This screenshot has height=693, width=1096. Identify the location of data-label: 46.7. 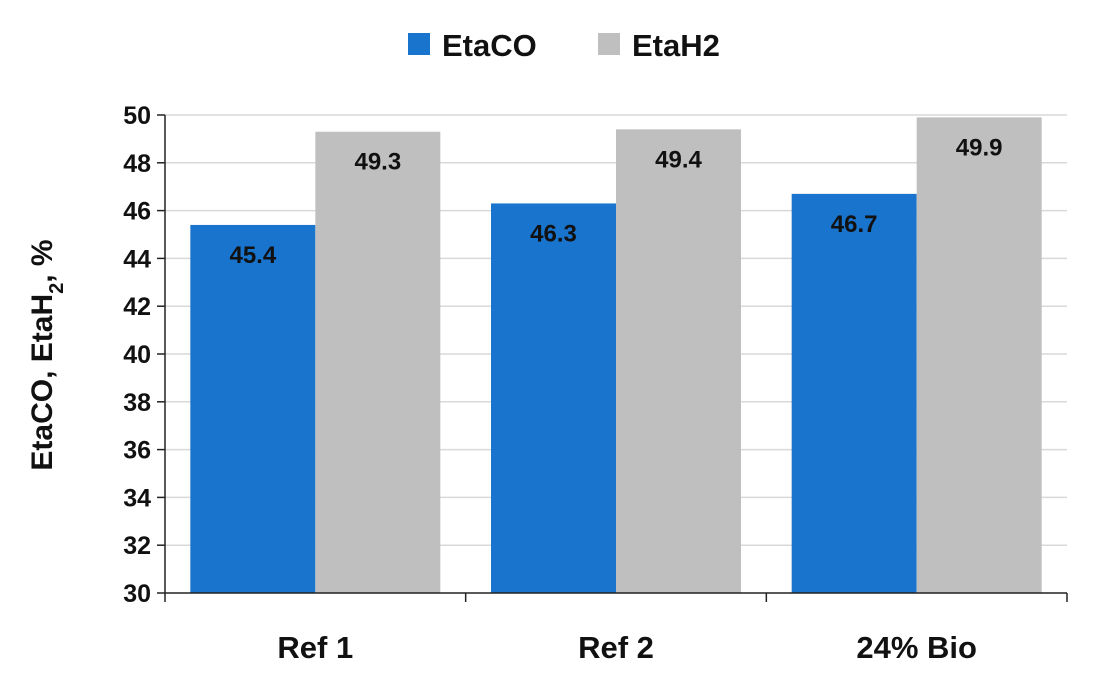
(854, 224).